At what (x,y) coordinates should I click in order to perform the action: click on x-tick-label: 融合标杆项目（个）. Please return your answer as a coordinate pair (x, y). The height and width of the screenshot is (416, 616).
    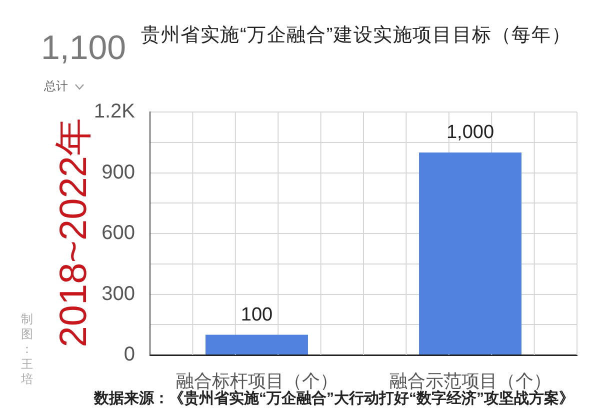
    Looking at the image, I should click on (257, 380).